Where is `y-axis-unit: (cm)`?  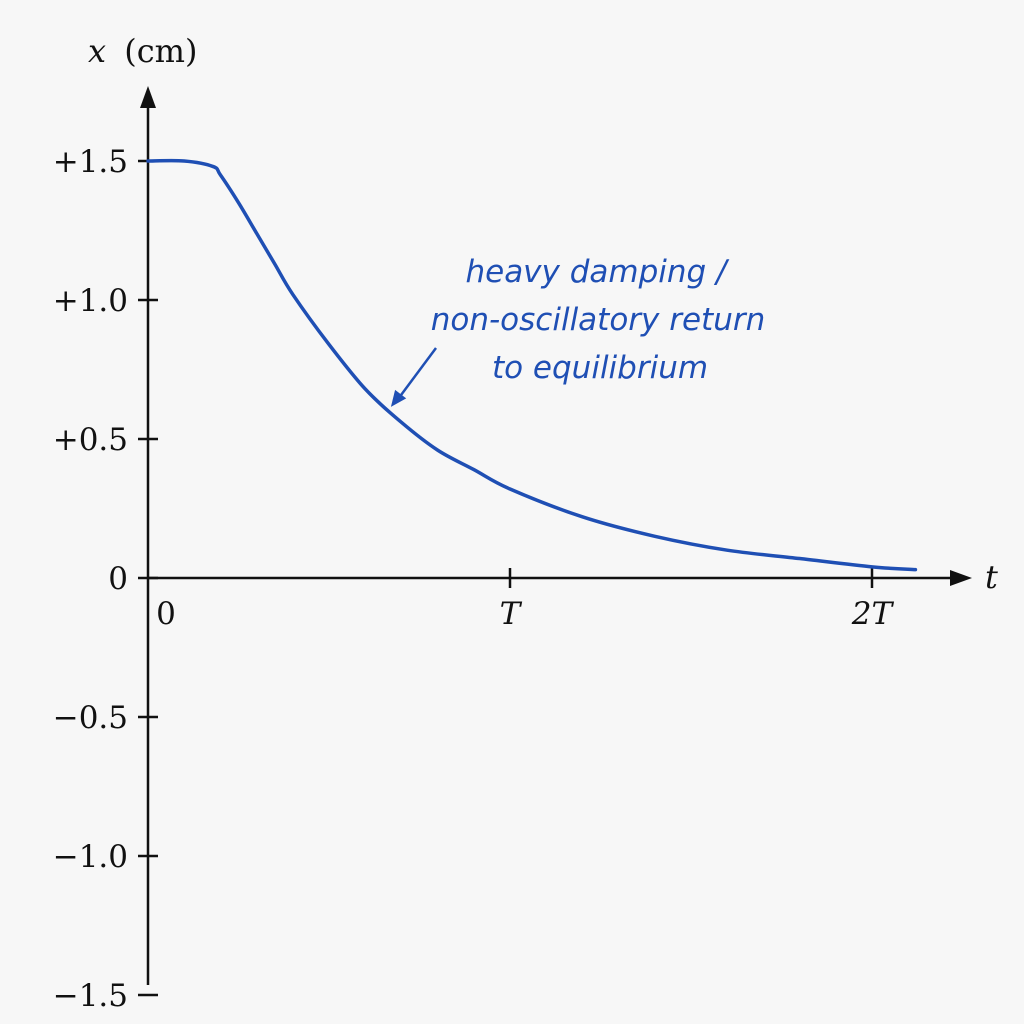
y-axis-unit: (cm) is located at coordinates (160, 51).